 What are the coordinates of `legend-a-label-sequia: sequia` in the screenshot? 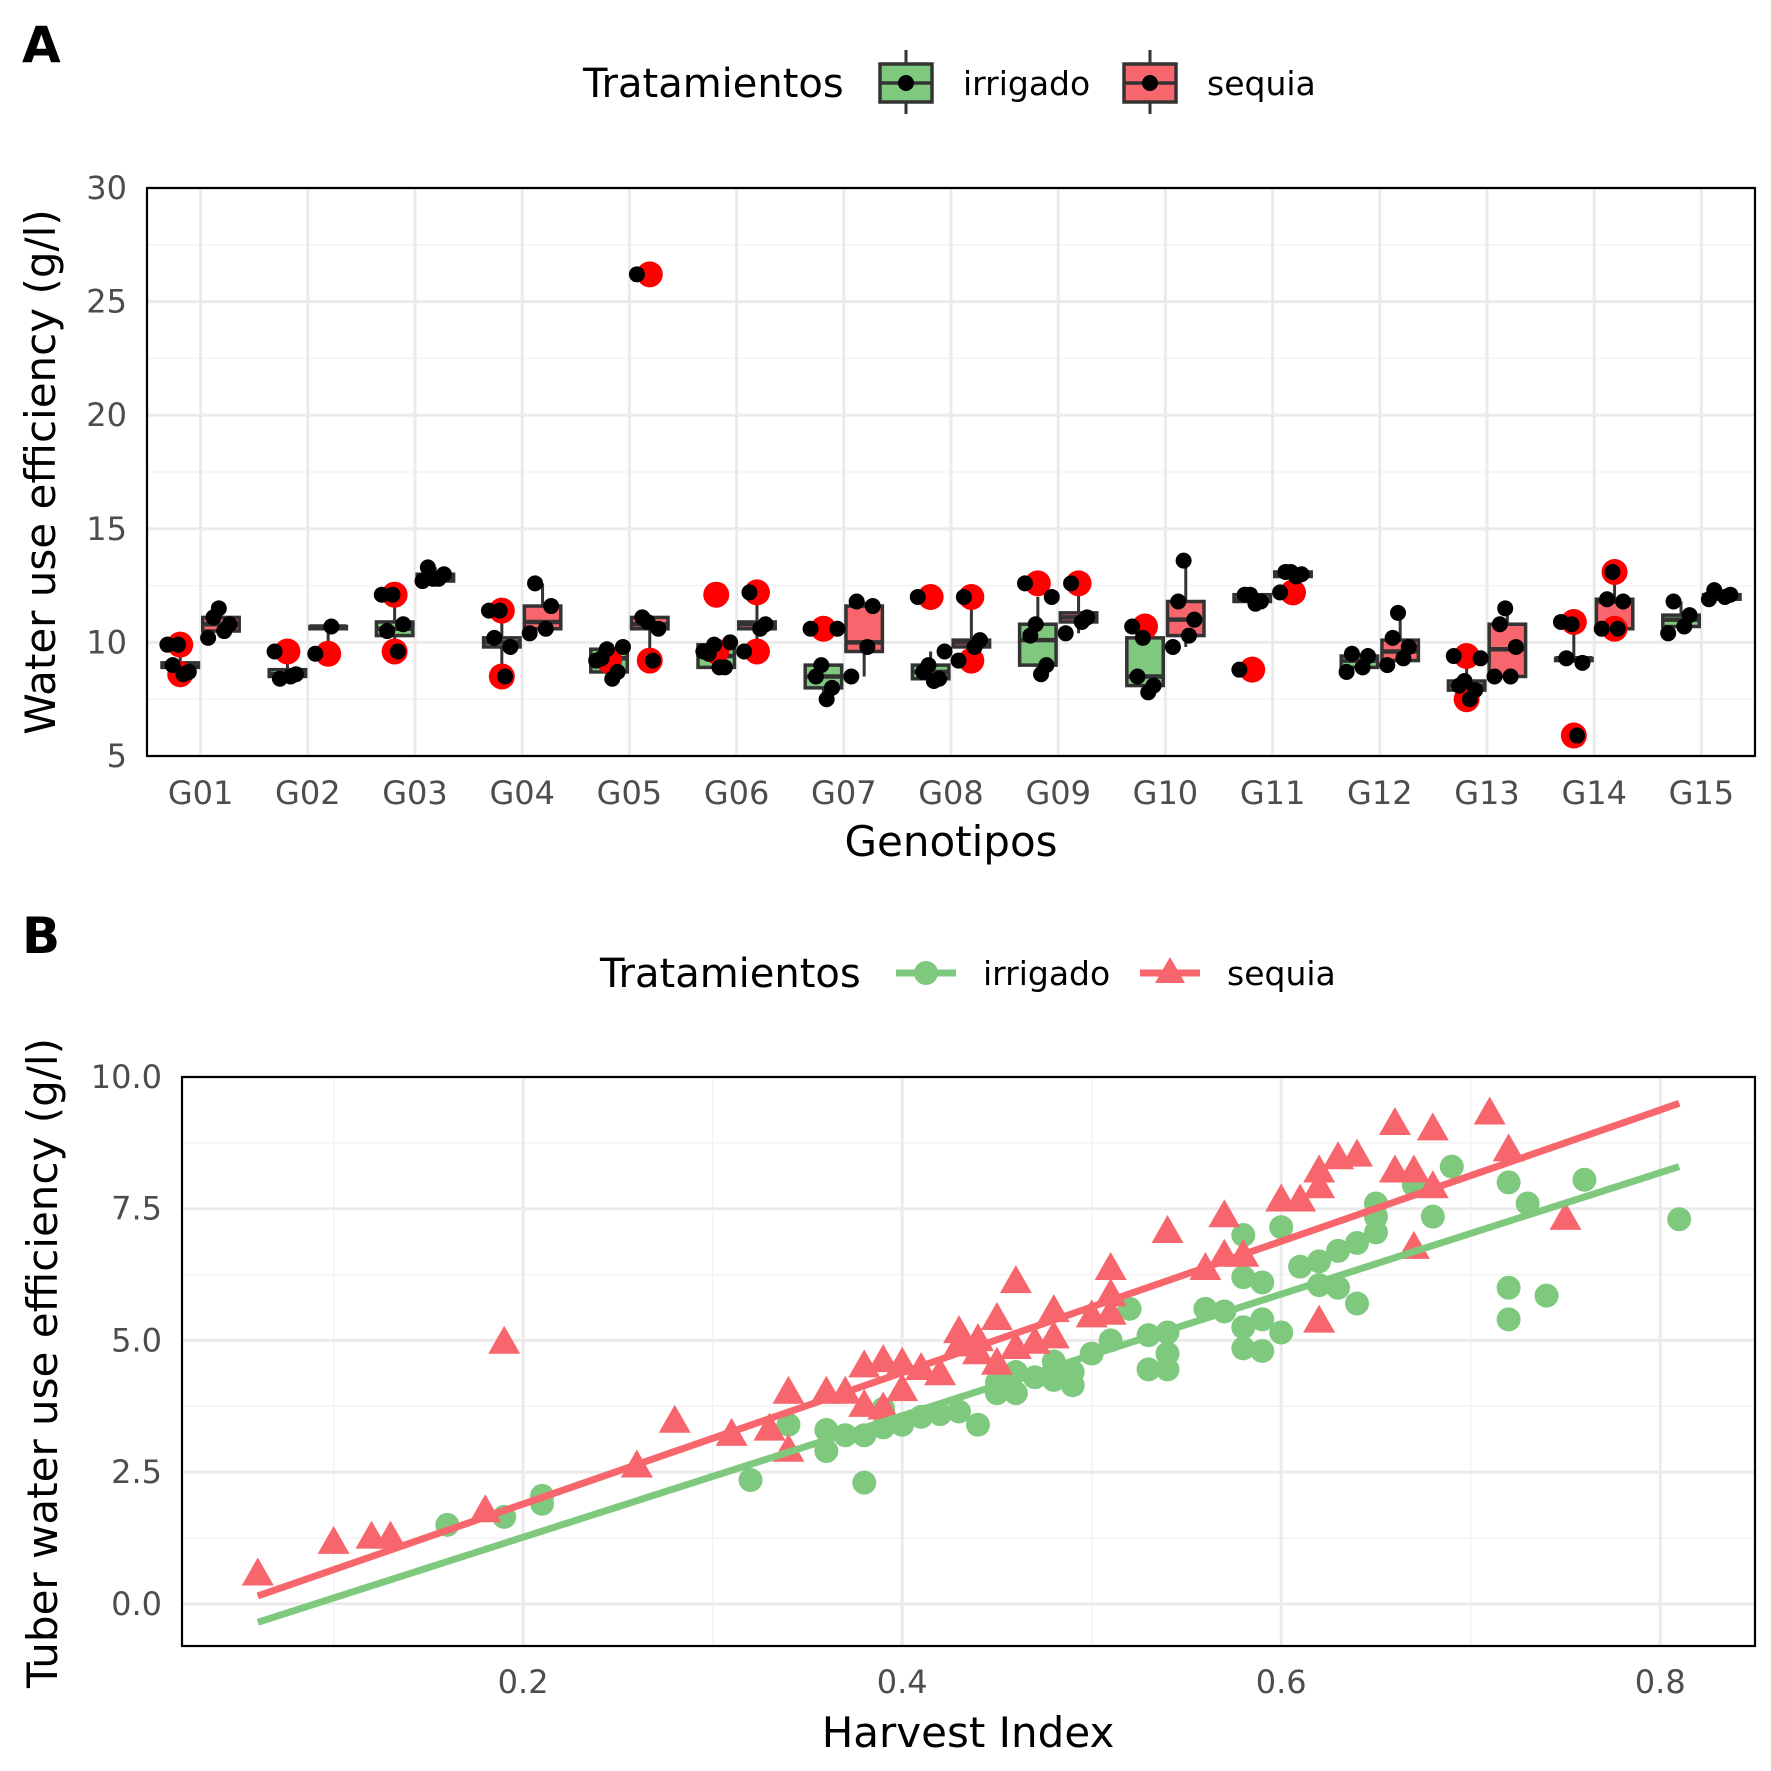 It's located at (1261, 83).